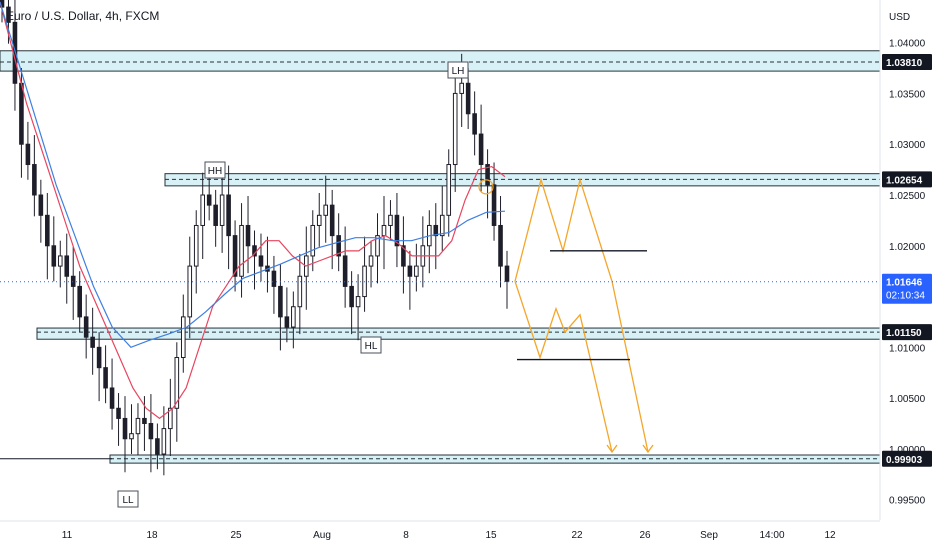 Image resolution: width=932 pixels, height=550 pixels. I want to click on y-tick-label: 1.02500, so click(907, 196).